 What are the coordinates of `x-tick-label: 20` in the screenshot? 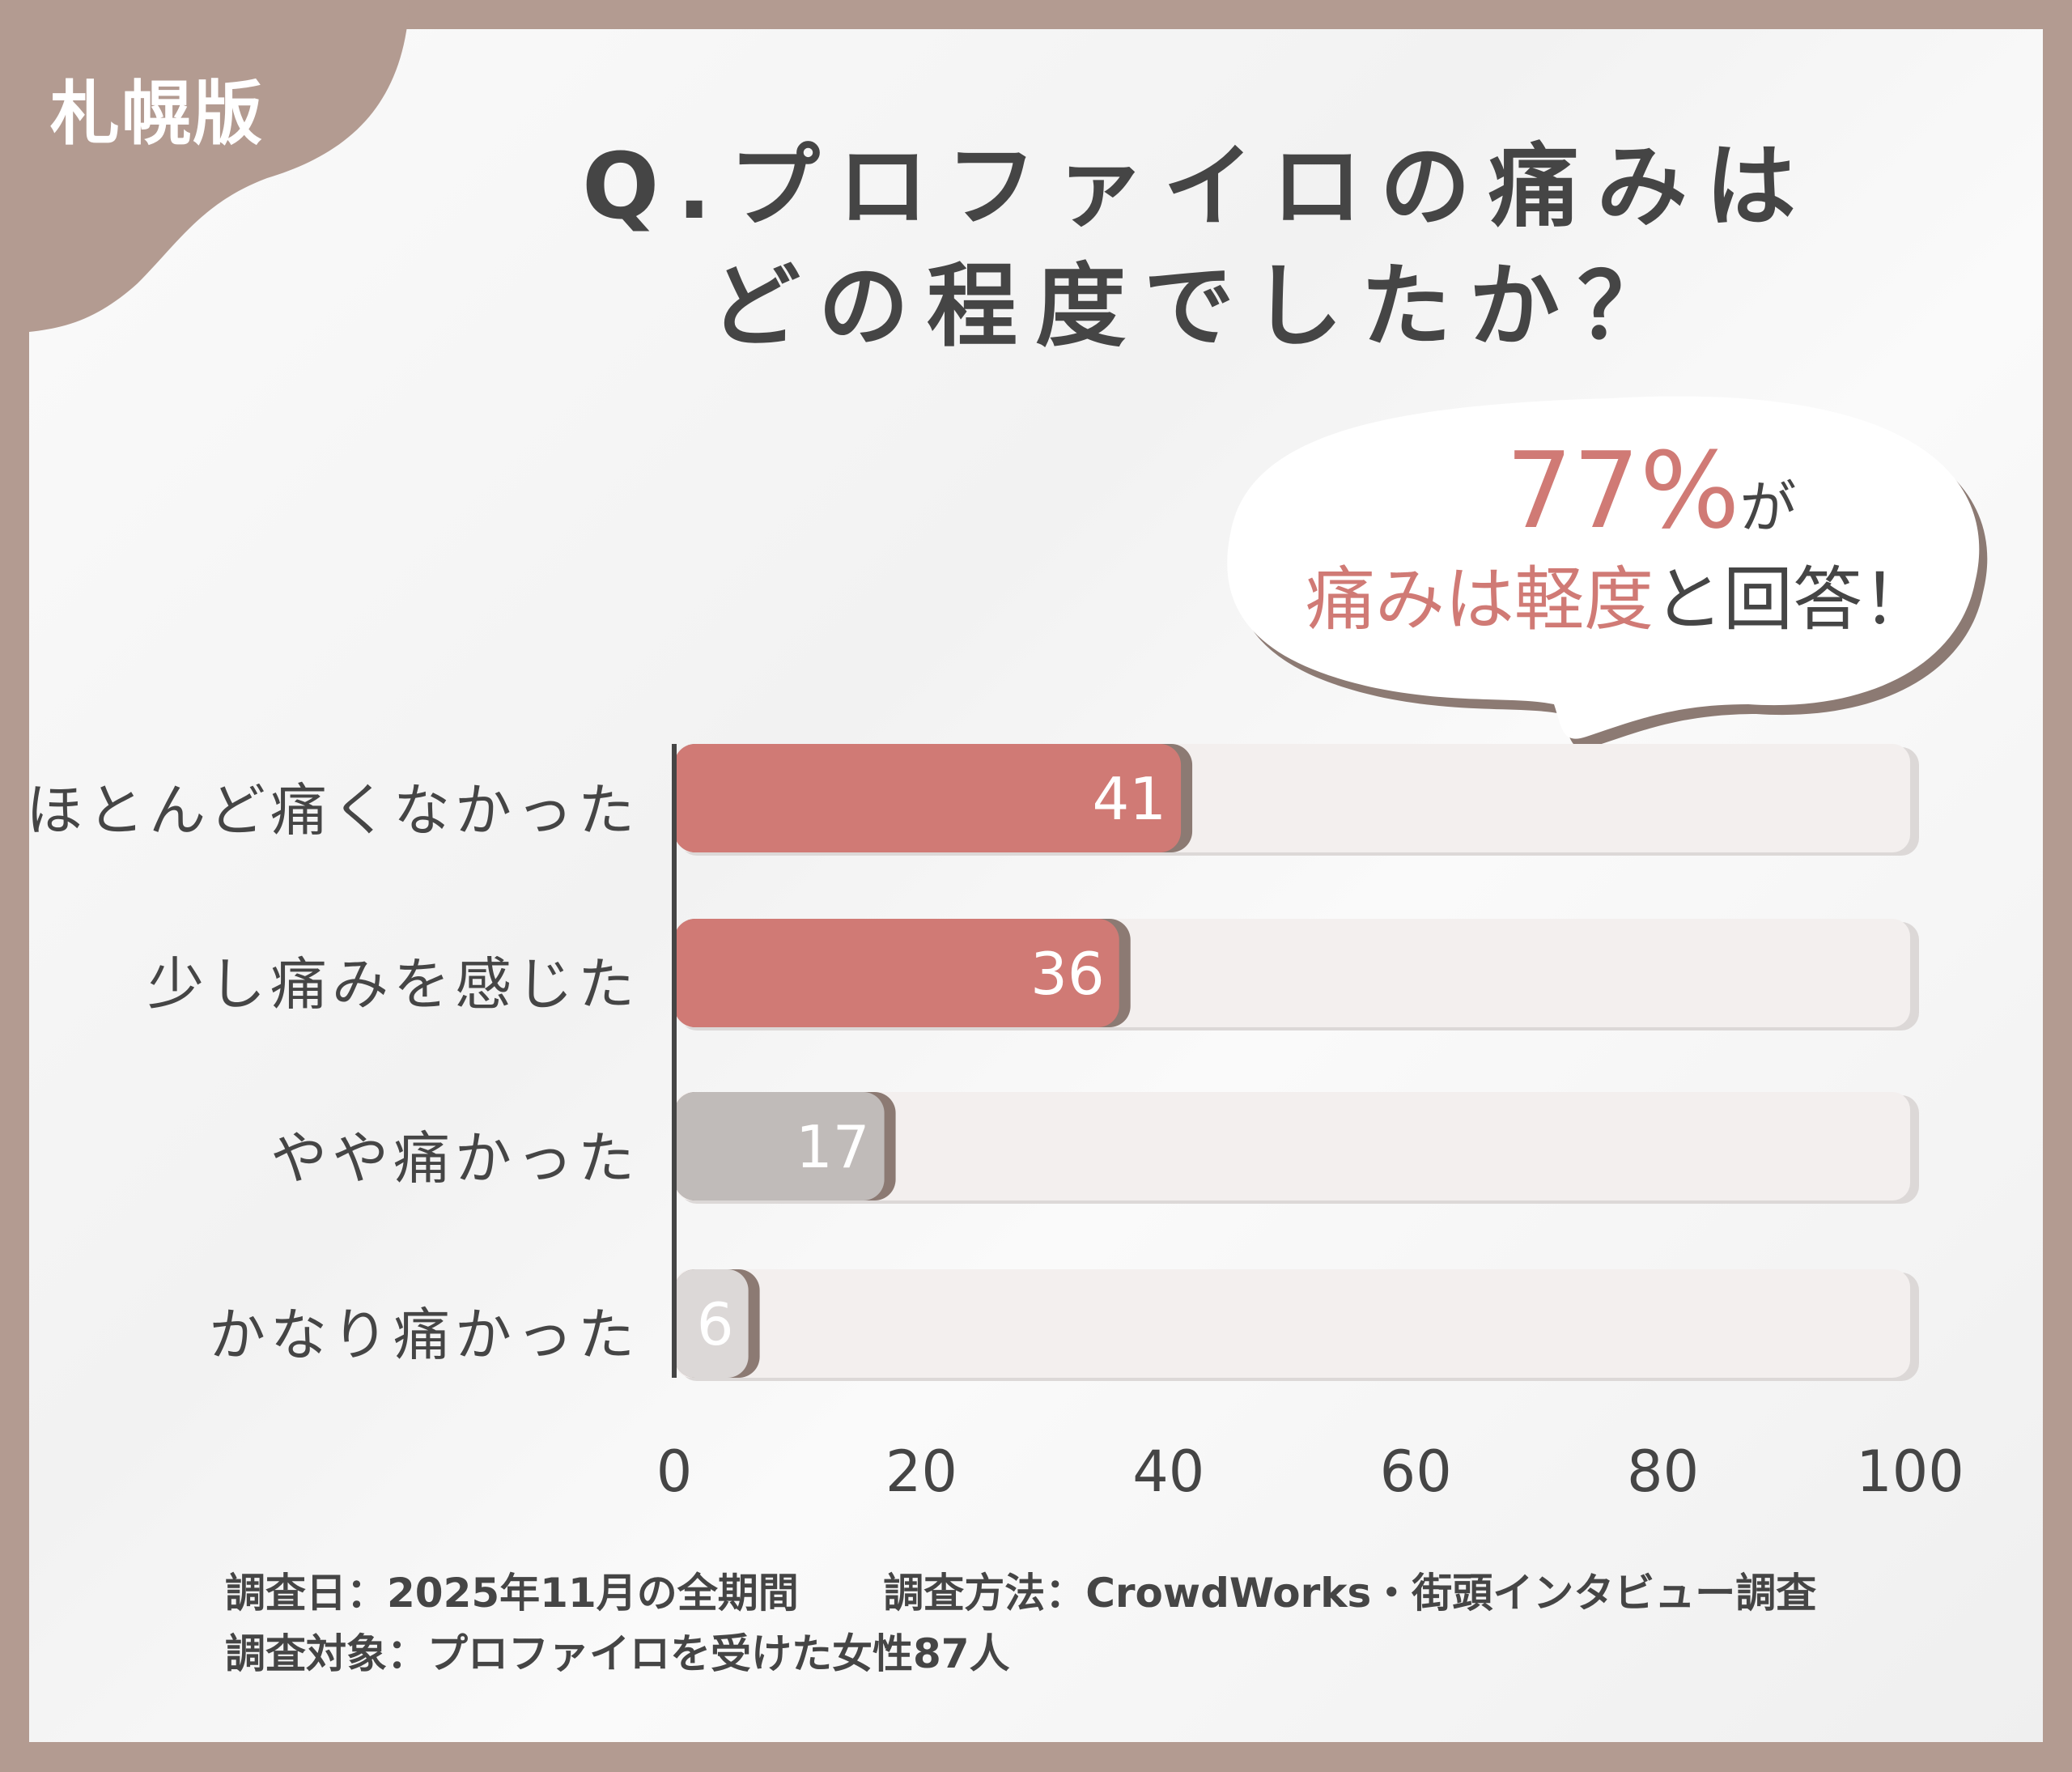 It's located at (921, 1472).